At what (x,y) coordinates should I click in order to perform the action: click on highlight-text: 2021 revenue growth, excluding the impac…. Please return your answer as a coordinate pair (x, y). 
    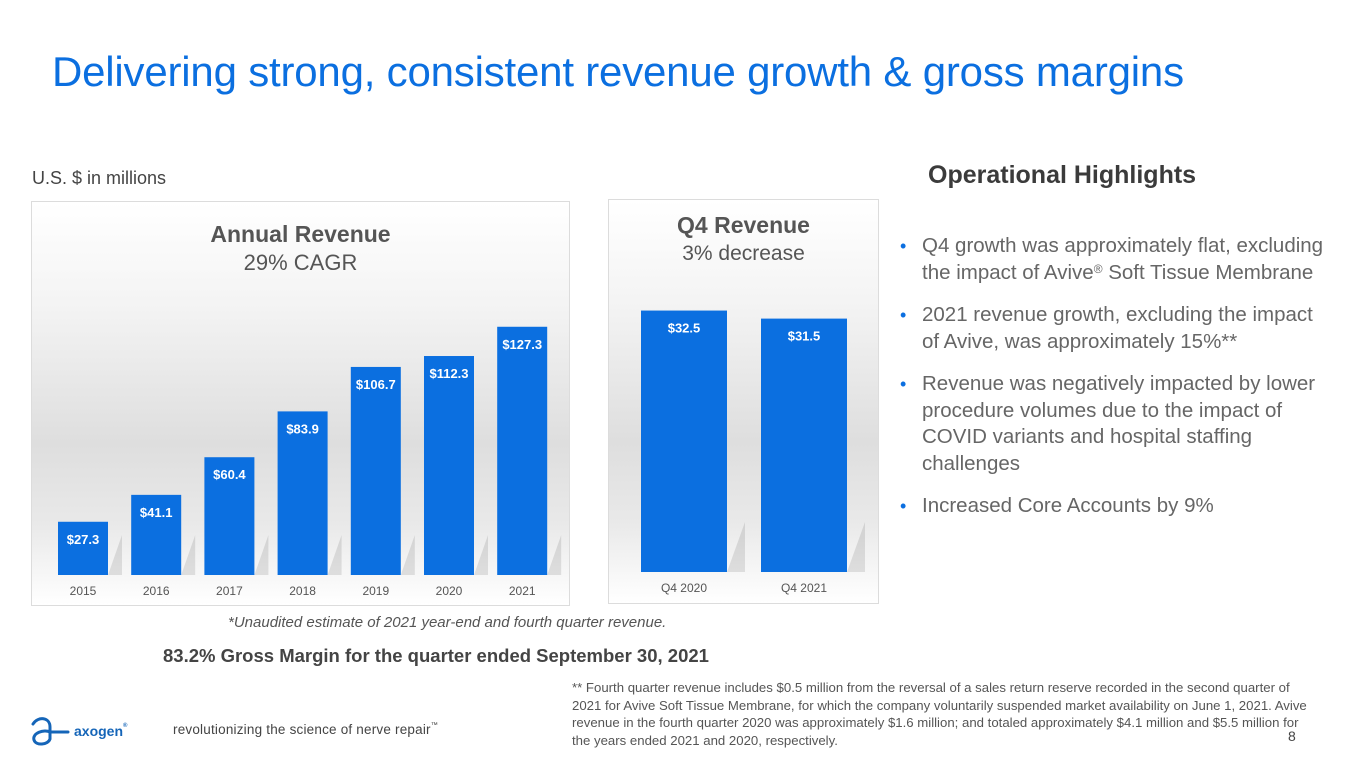
    Looking at the image, I should click on (1117, 328).